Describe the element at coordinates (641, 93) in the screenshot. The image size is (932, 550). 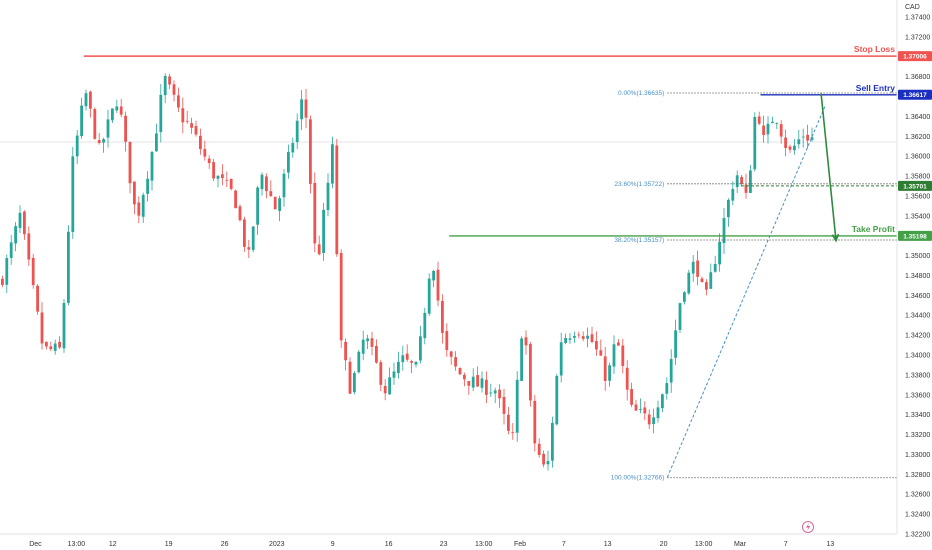
I see `fib-level-label: 0.00%(1.36635)` at that location.